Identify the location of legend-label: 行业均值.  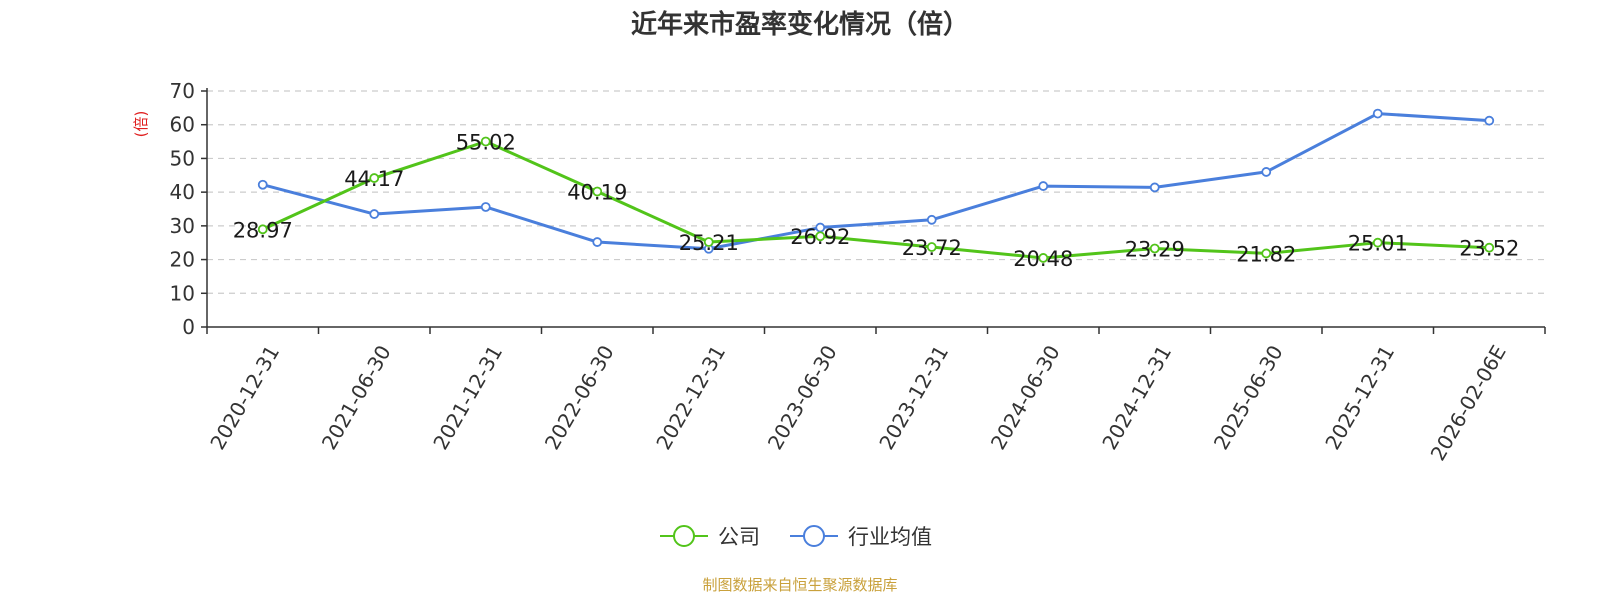
(890, 537).